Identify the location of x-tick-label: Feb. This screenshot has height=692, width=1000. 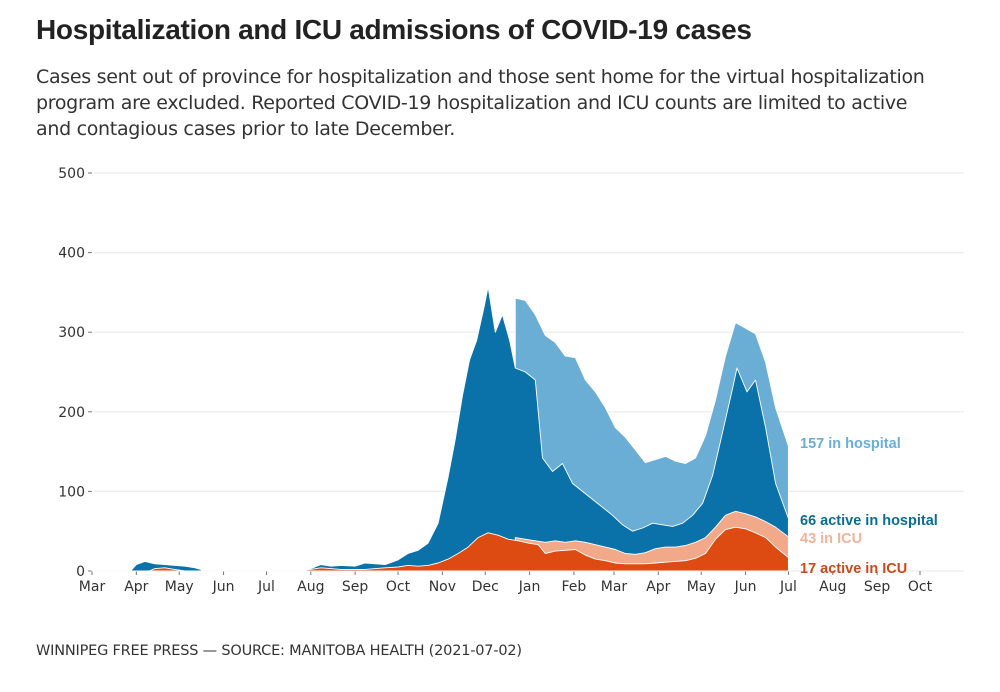
(574, 587).